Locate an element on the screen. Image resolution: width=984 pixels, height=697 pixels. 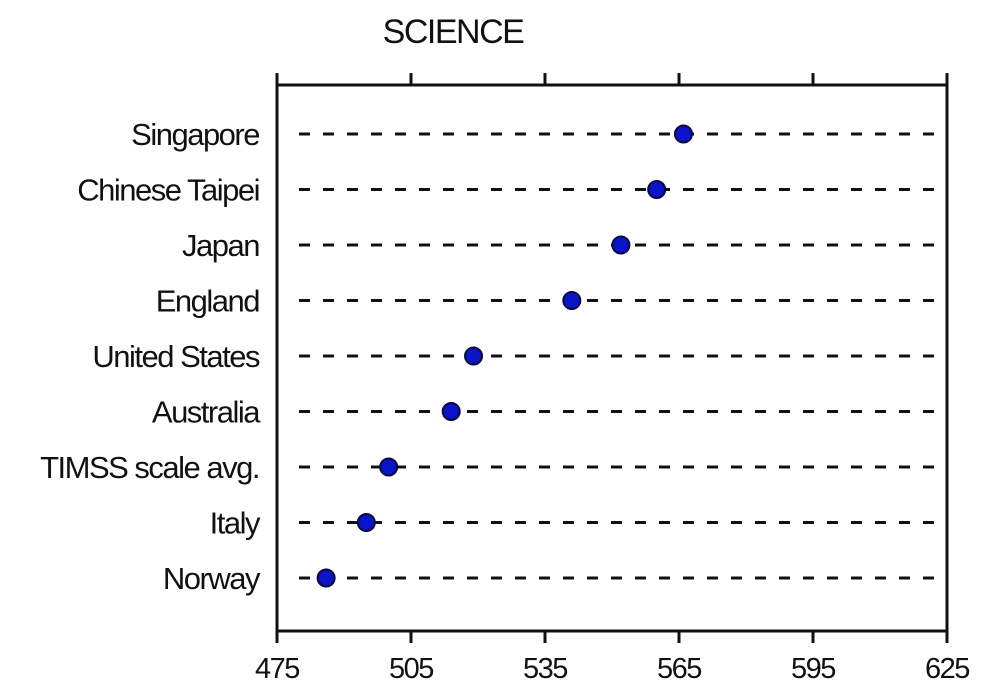
category-label: Japan is located at coordinates (220, 245).